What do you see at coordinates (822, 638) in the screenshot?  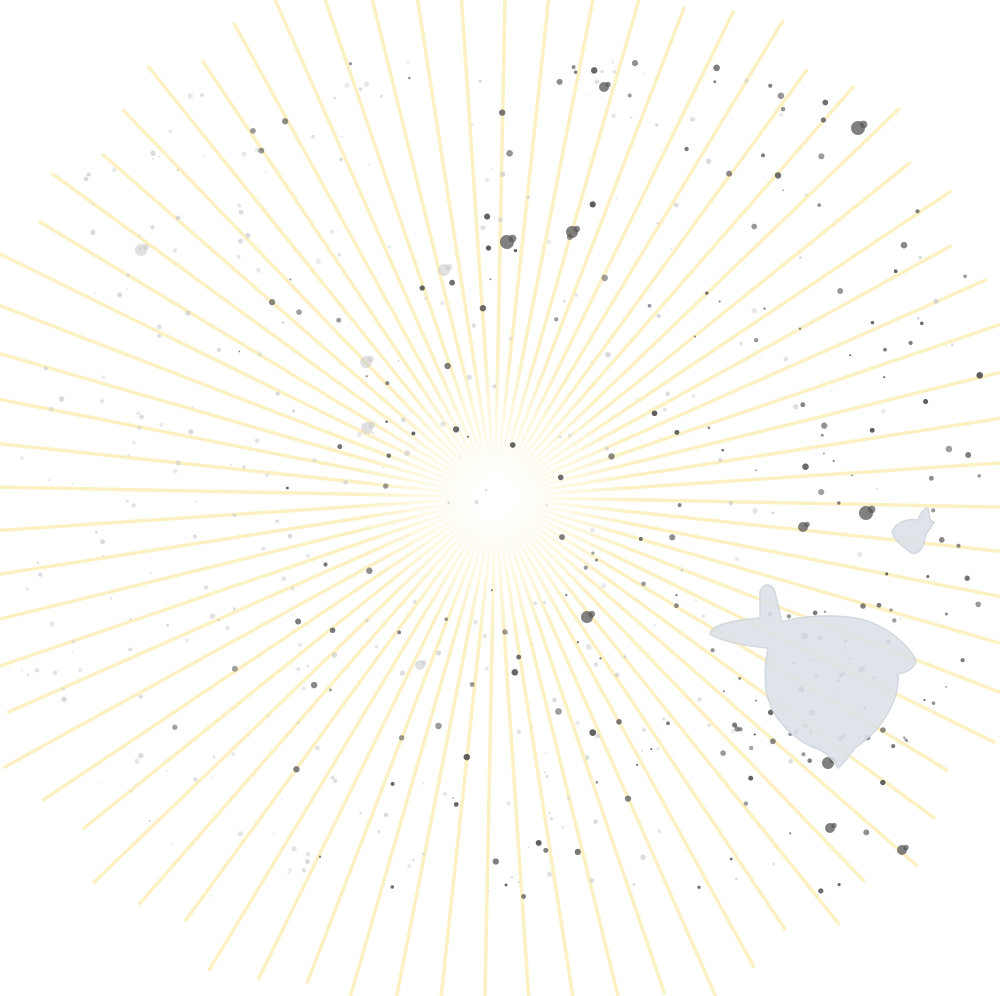 I see `fish-silhouettes` at bounding box center [822, 638].